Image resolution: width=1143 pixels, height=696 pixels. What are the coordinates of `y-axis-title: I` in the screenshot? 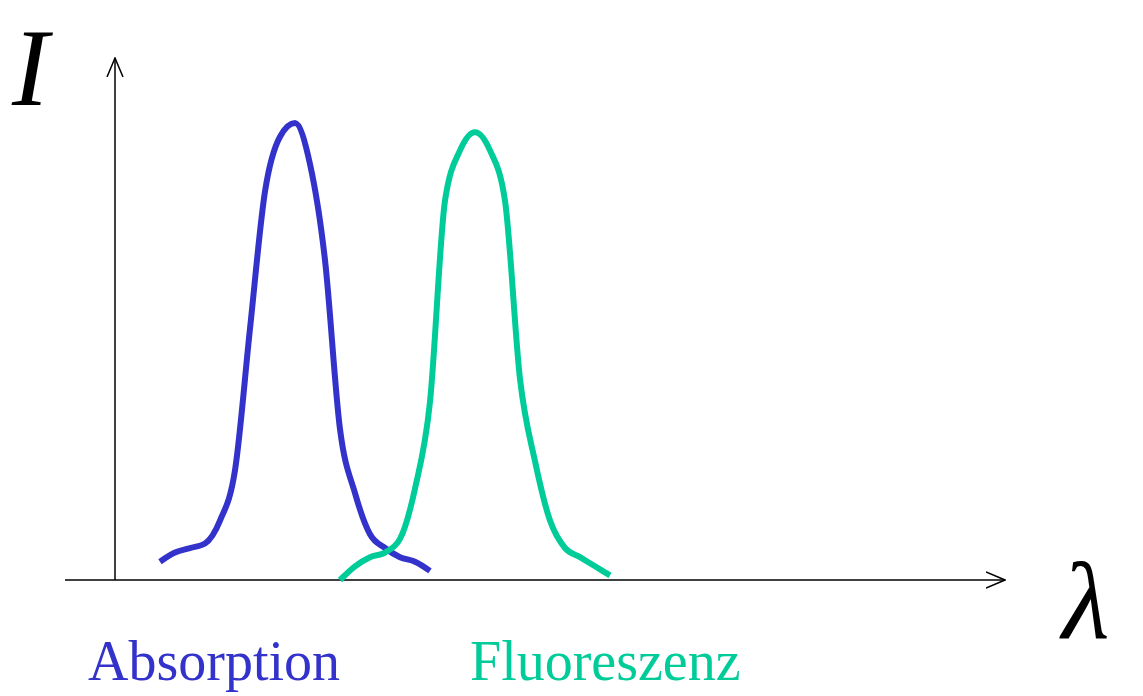 It's located at (32, 68).